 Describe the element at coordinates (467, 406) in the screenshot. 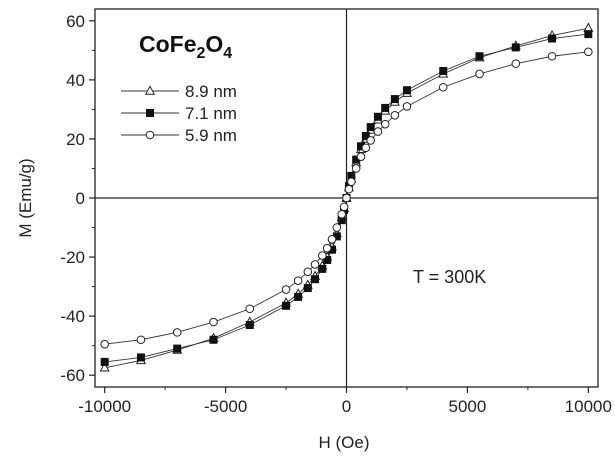

I see `x-tick-label: 5000` at that location.